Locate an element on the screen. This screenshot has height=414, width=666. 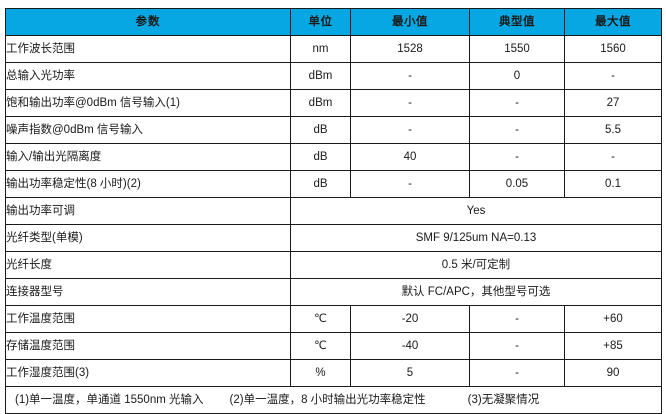
row-parameter-name: 光纤长度 is located at coordinates (148, 265).